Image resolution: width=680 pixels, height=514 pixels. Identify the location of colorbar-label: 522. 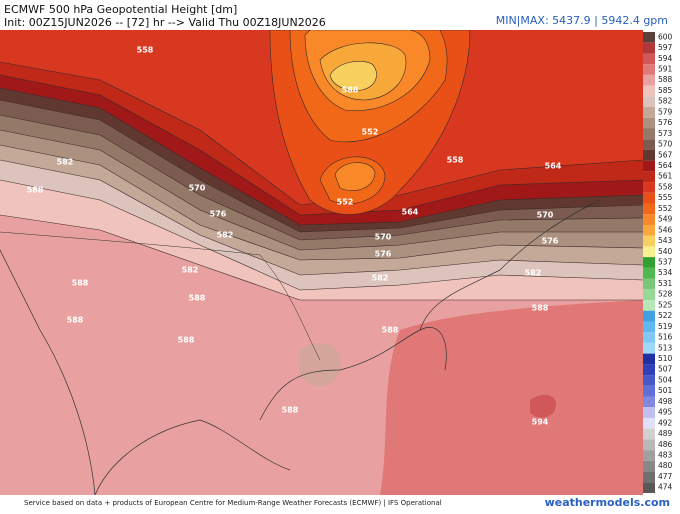
(665, 315).